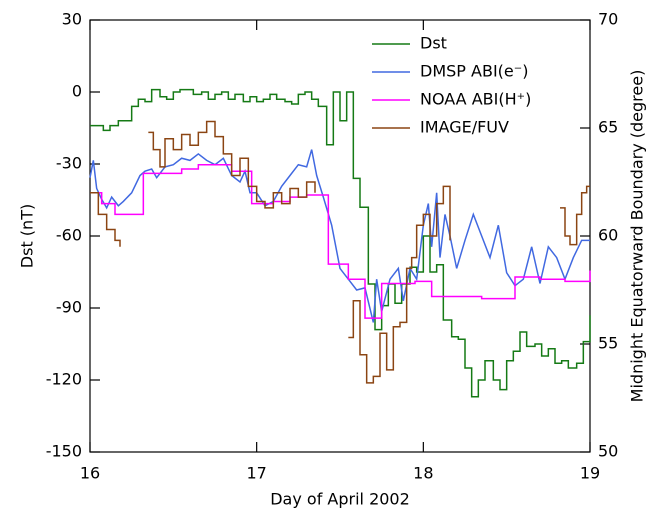 Image resolution: width=650 pixels, height=512 pixels. I want to click on y-tick-label: -30, so click(69, 163).